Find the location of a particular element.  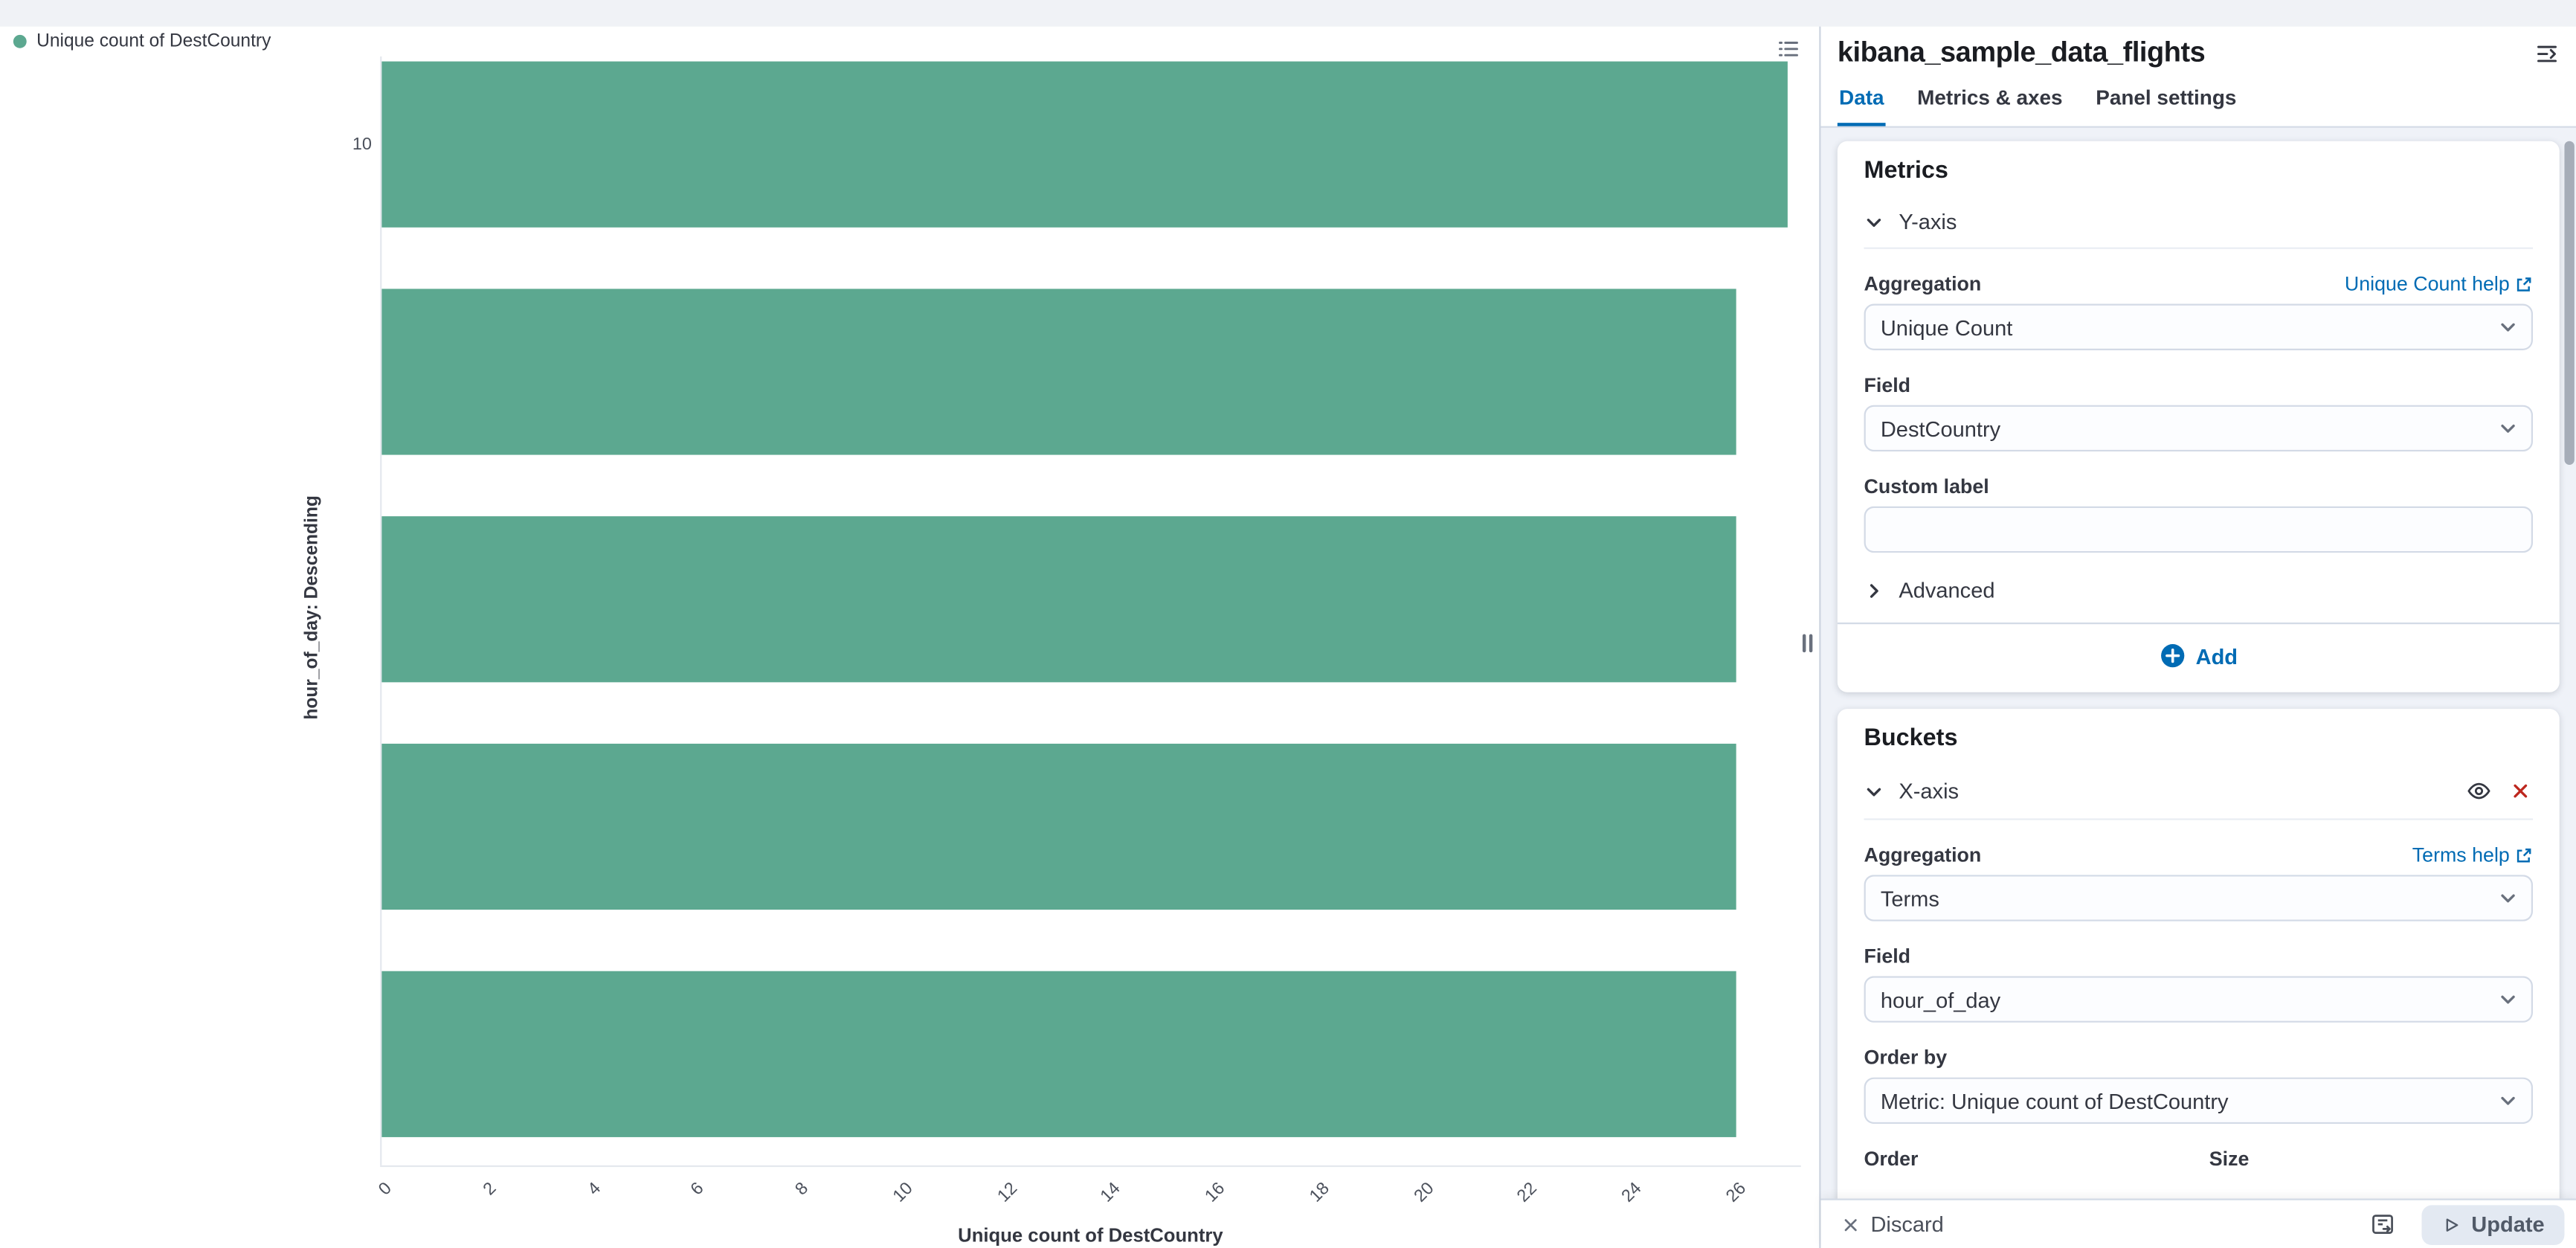

help-link-text: Unique Count help is located at coordinates (2427, 284).